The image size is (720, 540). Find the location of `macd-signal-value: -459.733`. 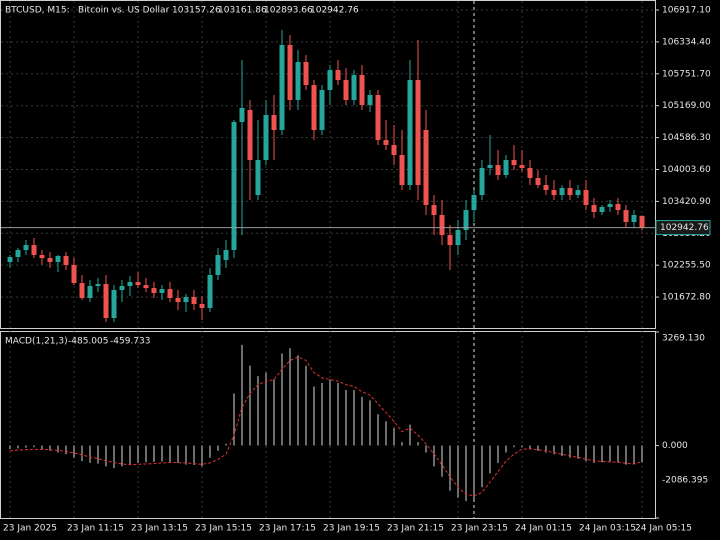

macd-signal-value: -459.733 is located at coordinates (130, 342).